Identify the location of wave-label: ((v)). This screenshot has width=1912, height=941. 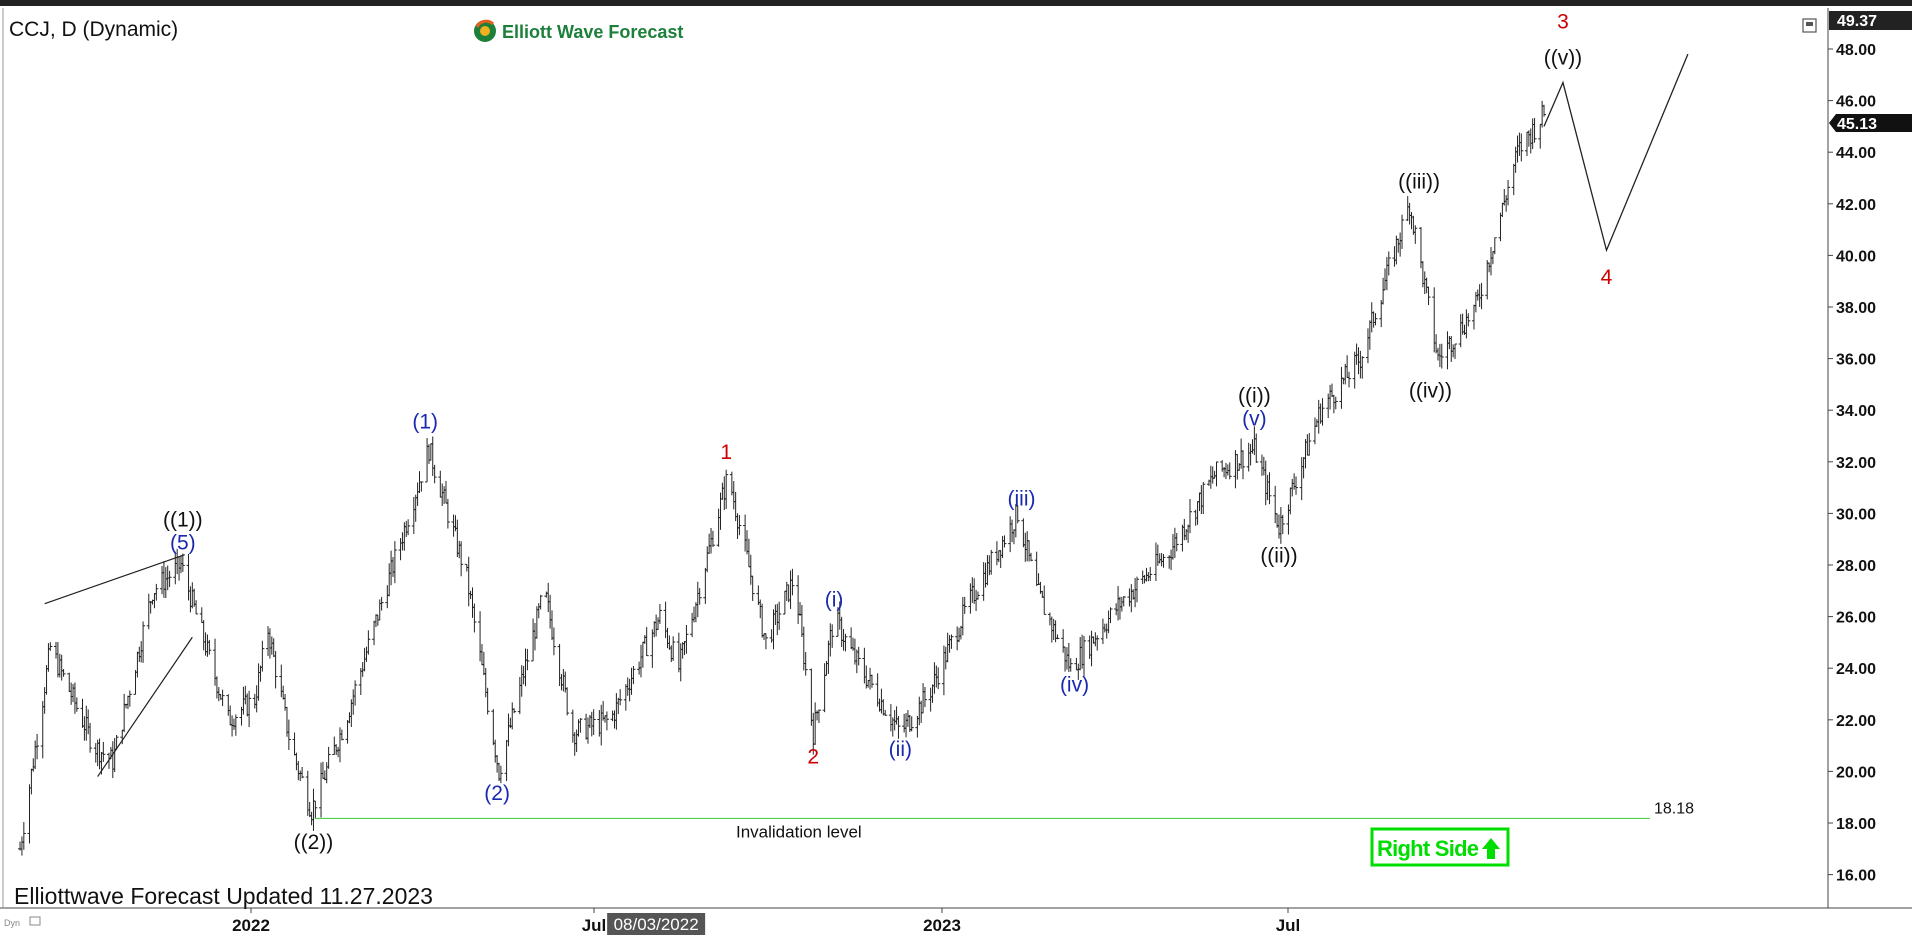
(1563, 57).